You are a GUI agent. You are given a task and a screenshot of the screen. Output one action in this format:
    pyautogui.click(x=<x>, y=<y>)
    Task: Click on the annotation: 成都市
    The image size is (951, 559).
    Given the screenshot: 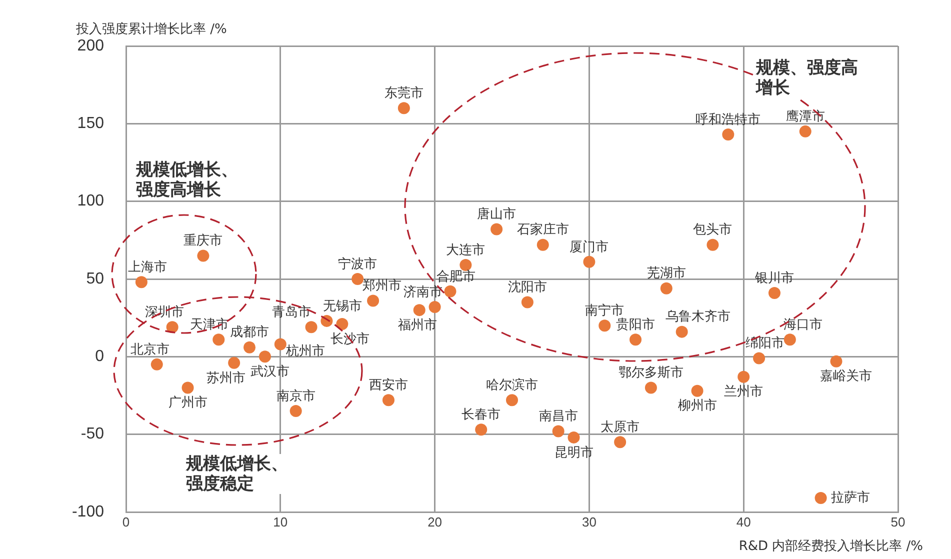 What is the action you would take?
    pyautogui.click(x=250, y=332)
    